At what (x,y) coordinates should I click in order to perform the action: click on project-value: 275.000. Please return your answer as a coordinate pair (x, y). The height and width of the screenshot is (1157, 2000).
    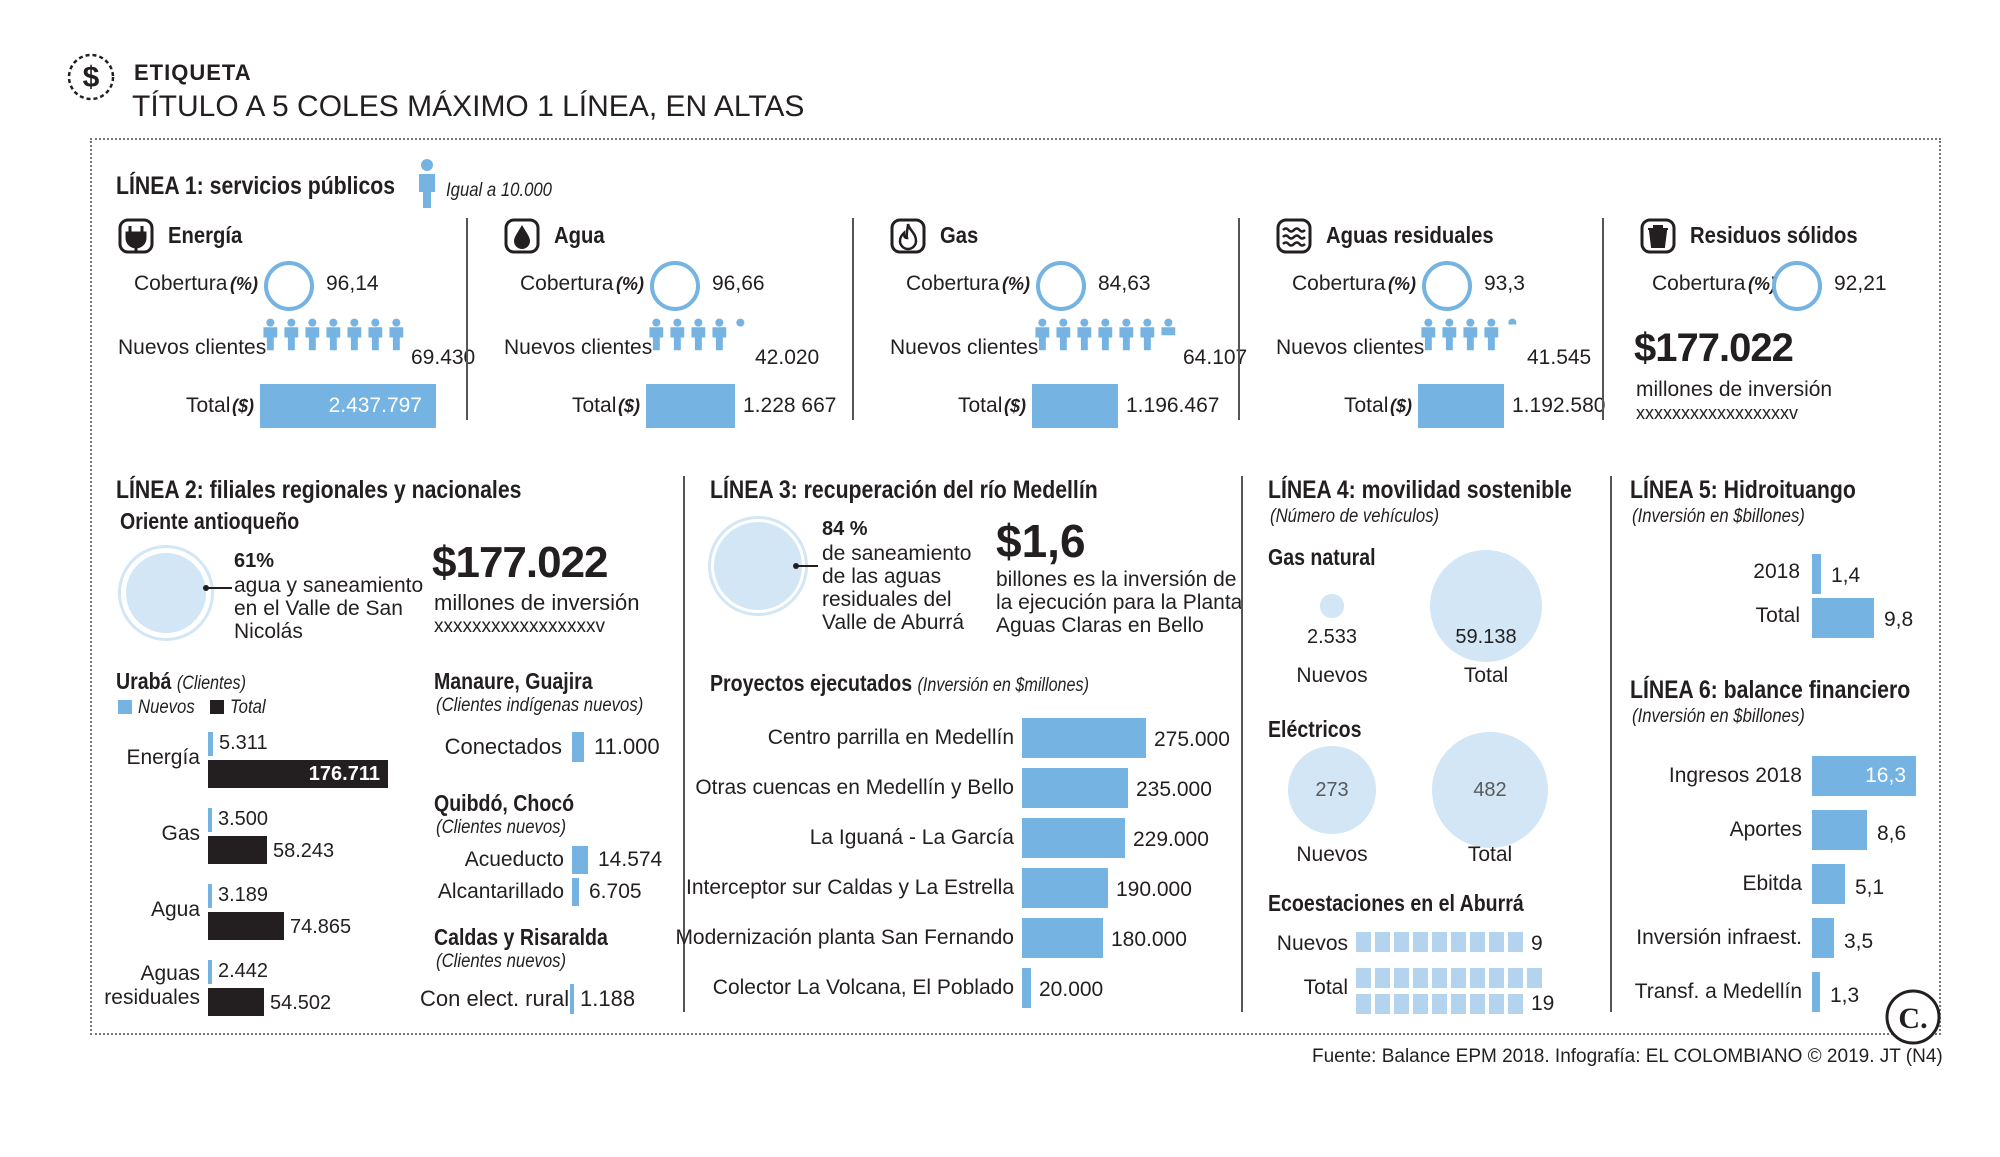
    Looking at the image, I should click on (1192, 739).